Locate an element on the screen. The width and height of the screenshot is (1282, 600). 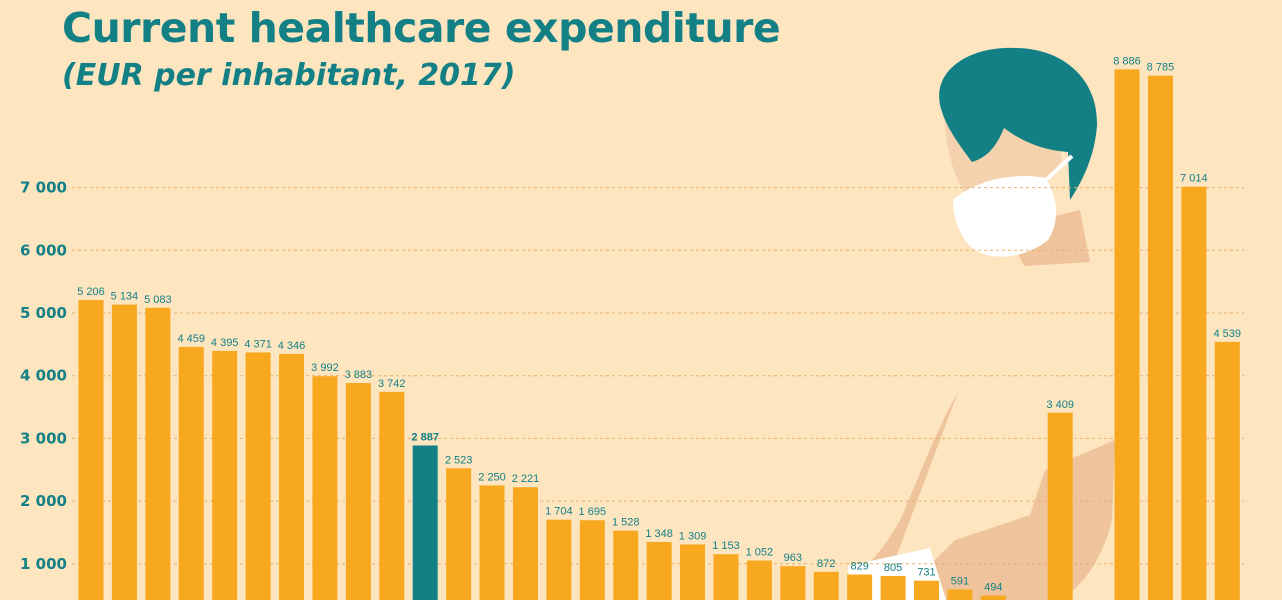
bar-value-label: 2 523 is located at coordinates (459, 460).